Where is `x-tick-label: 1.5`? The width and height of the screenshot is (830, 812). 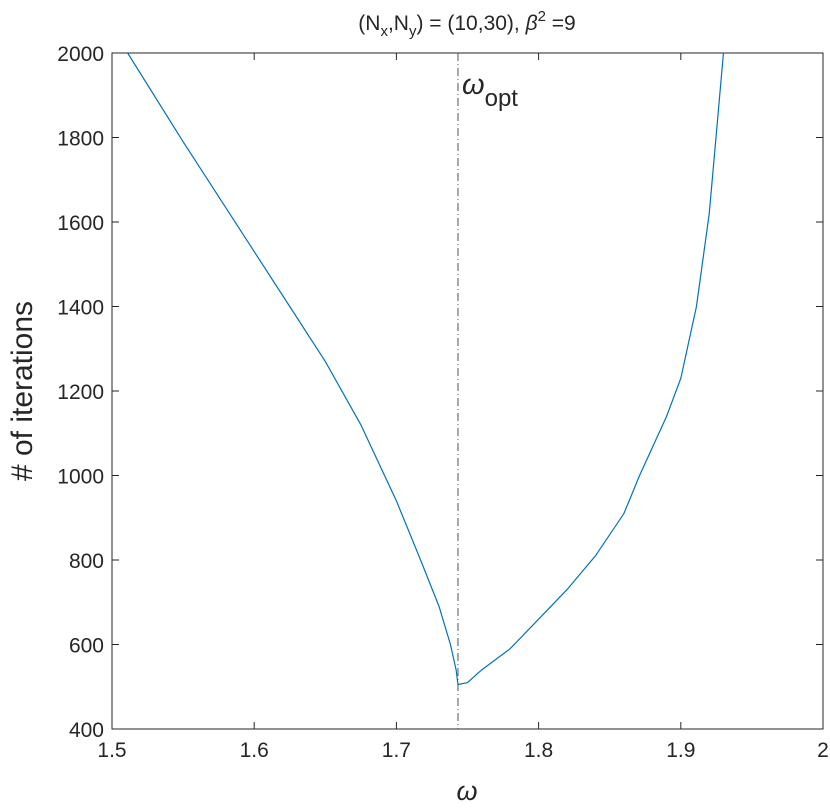
x-tick-label: 1.5 is located at coordinates (111, 750).